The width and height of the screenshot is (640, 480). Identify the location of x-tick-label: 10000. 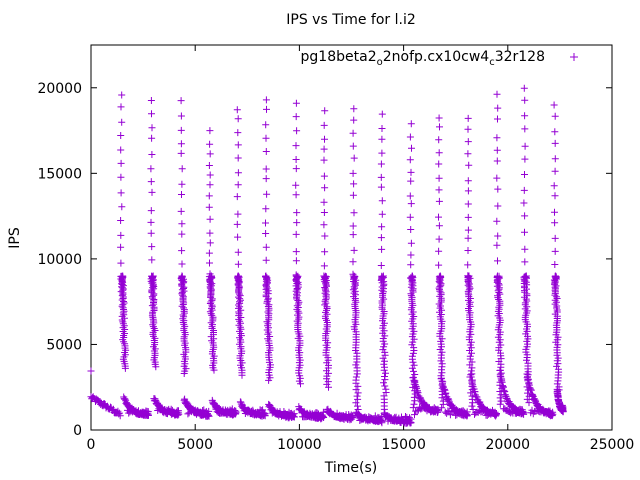
(299, 445).